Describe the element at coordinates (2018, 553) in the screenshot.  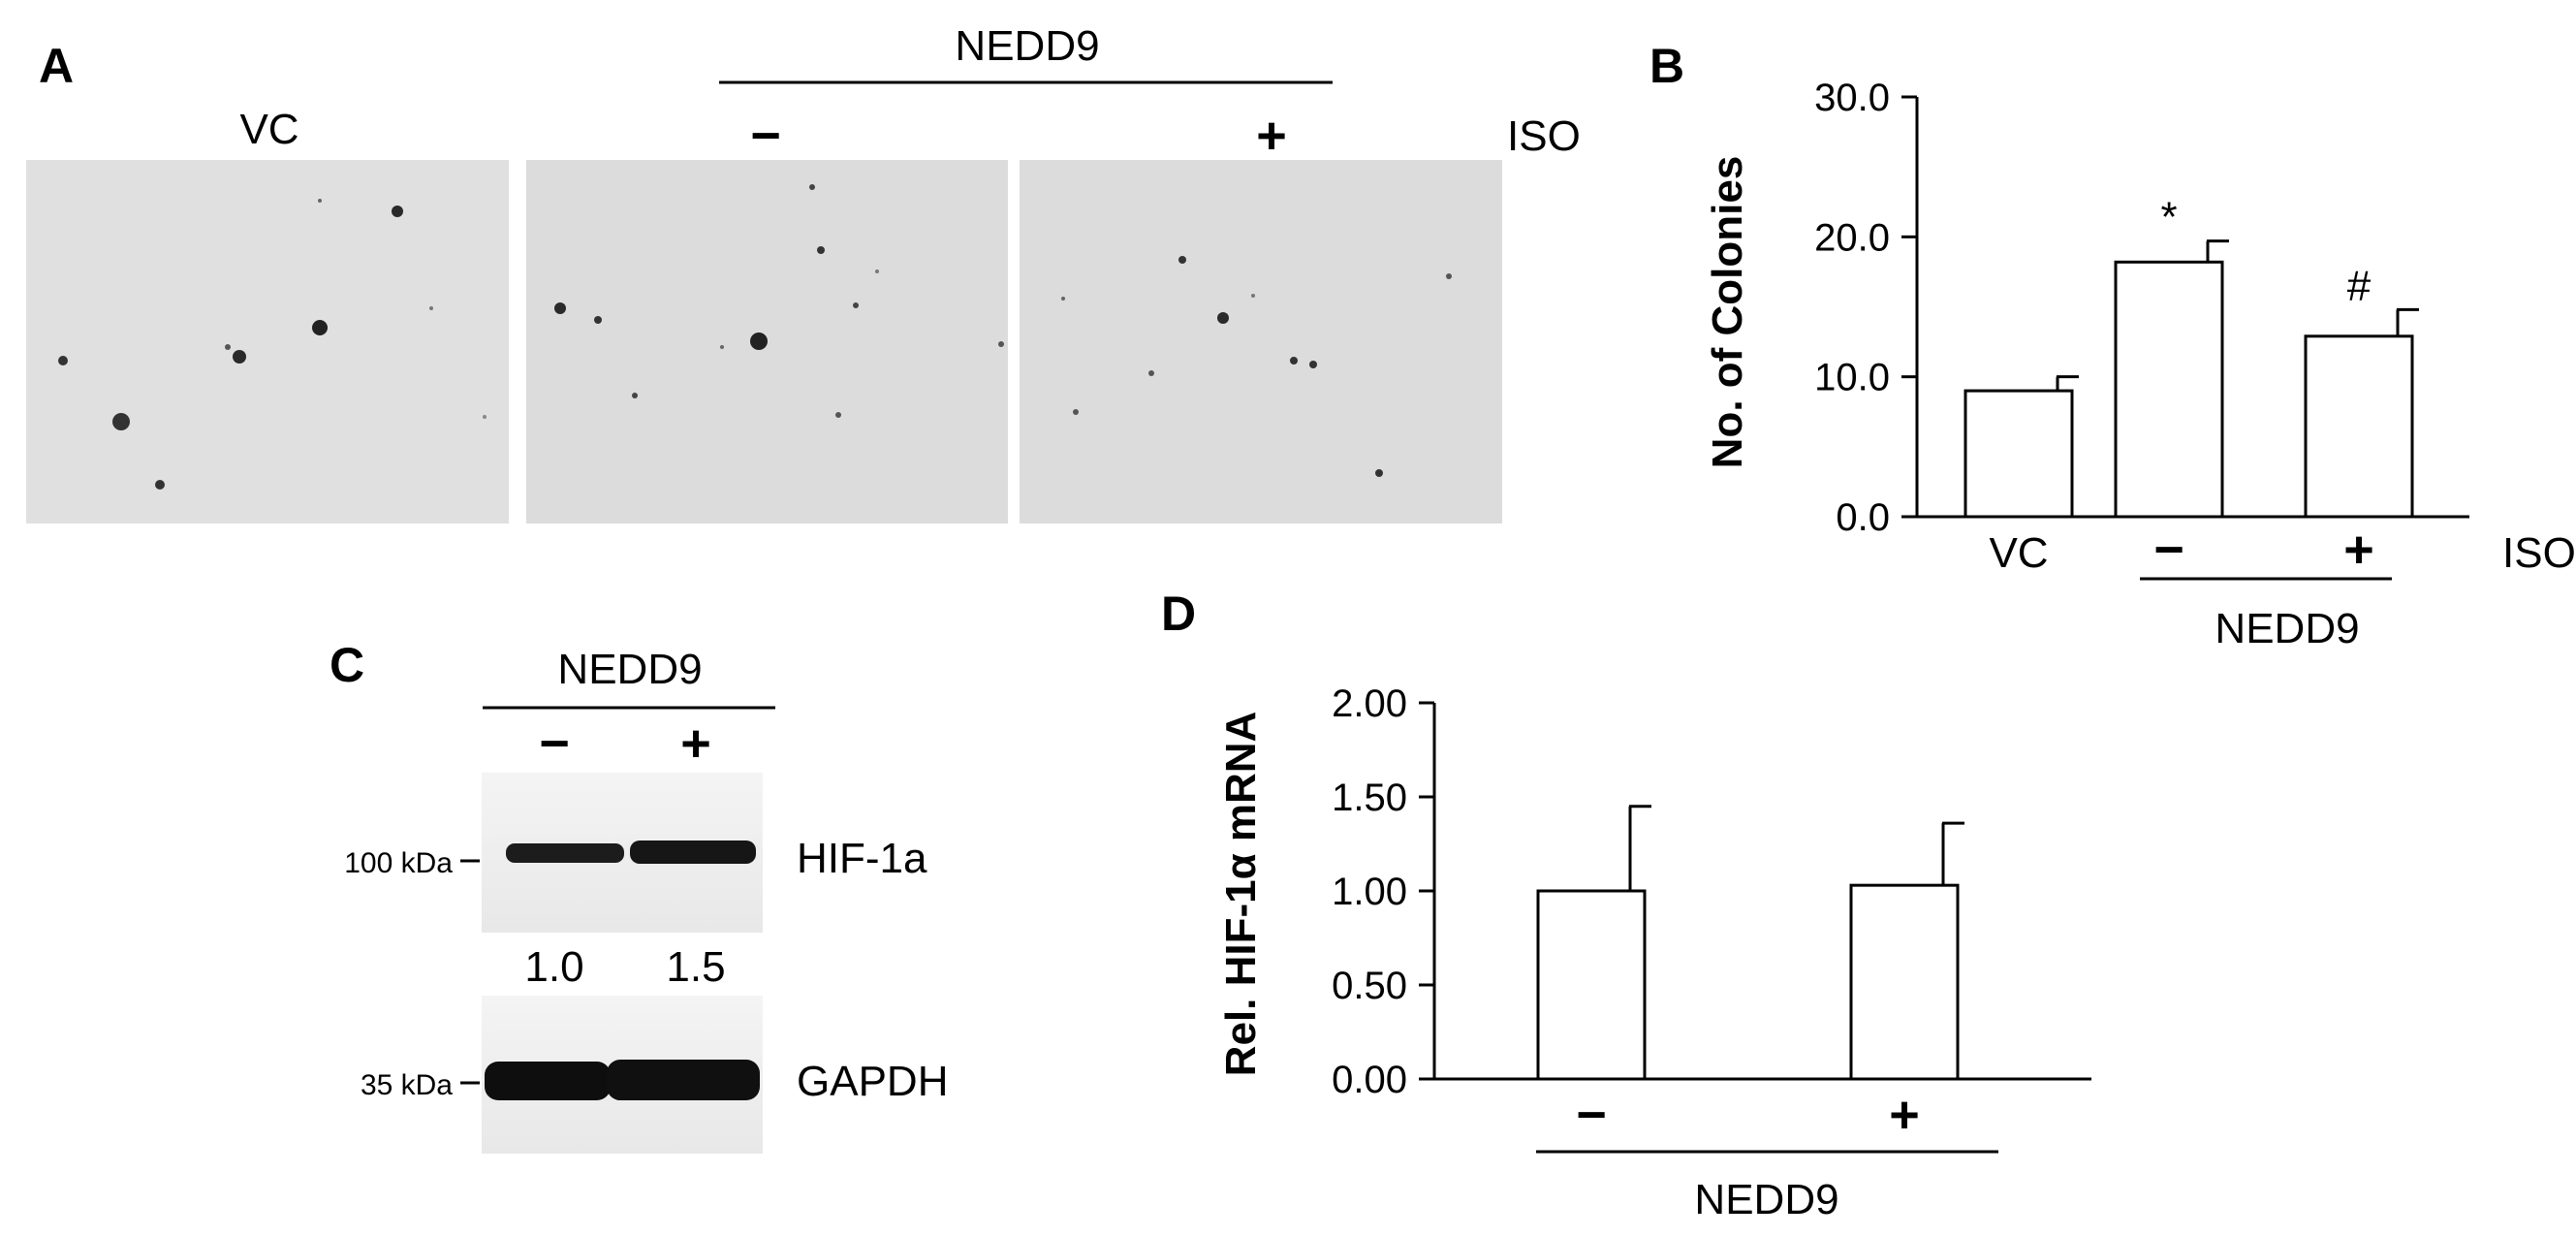
I see `panel-b-category-label: VC` at that location.